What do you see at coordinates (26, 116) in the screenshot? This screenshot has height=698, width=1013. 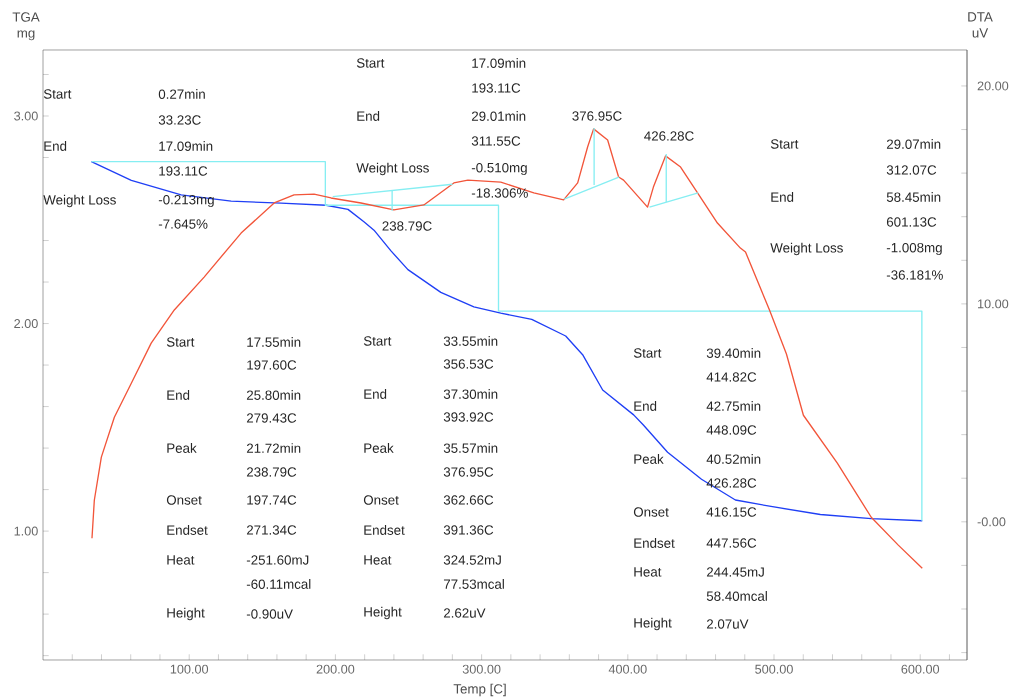 I see `y-tick-label: 3.00` at bounding box center [26, 116].